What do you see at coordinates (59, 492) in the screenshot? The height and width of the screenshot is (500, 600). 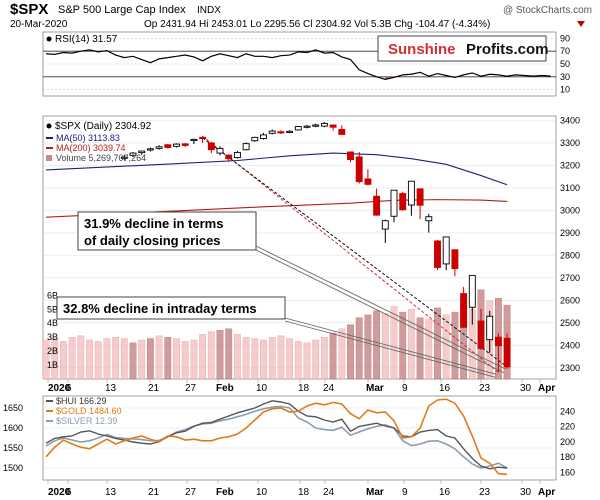 I see `x-tick-label: 2020` at bounding box center [59, 492].